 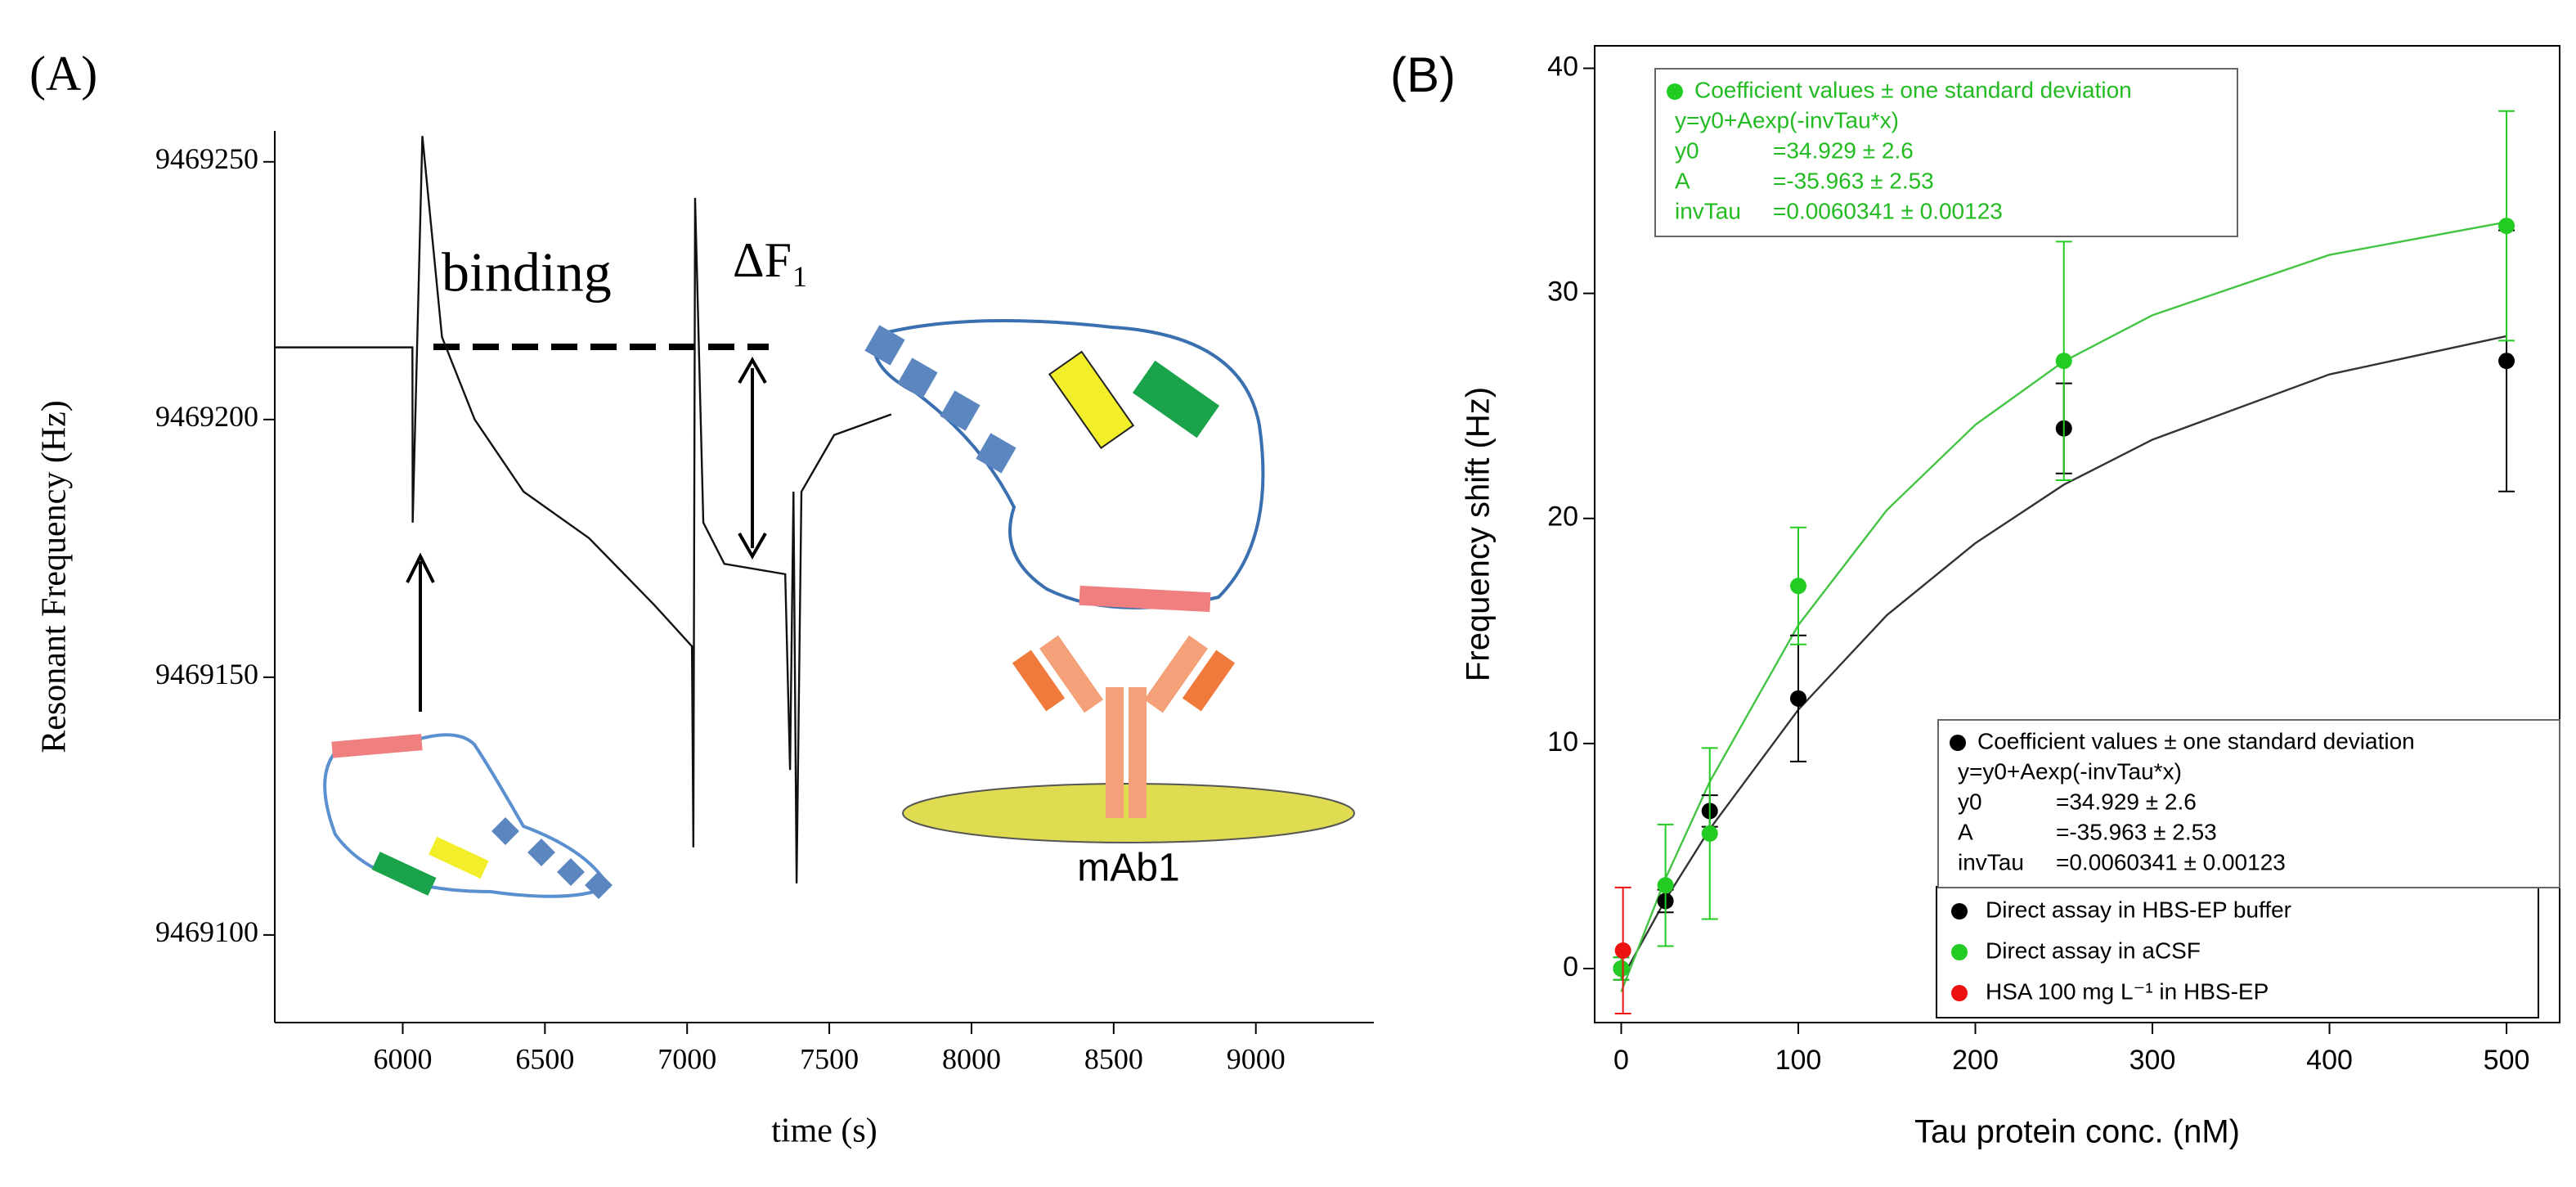 I want to click on x-axis-label: time (s), so click(x=824, y=1132).